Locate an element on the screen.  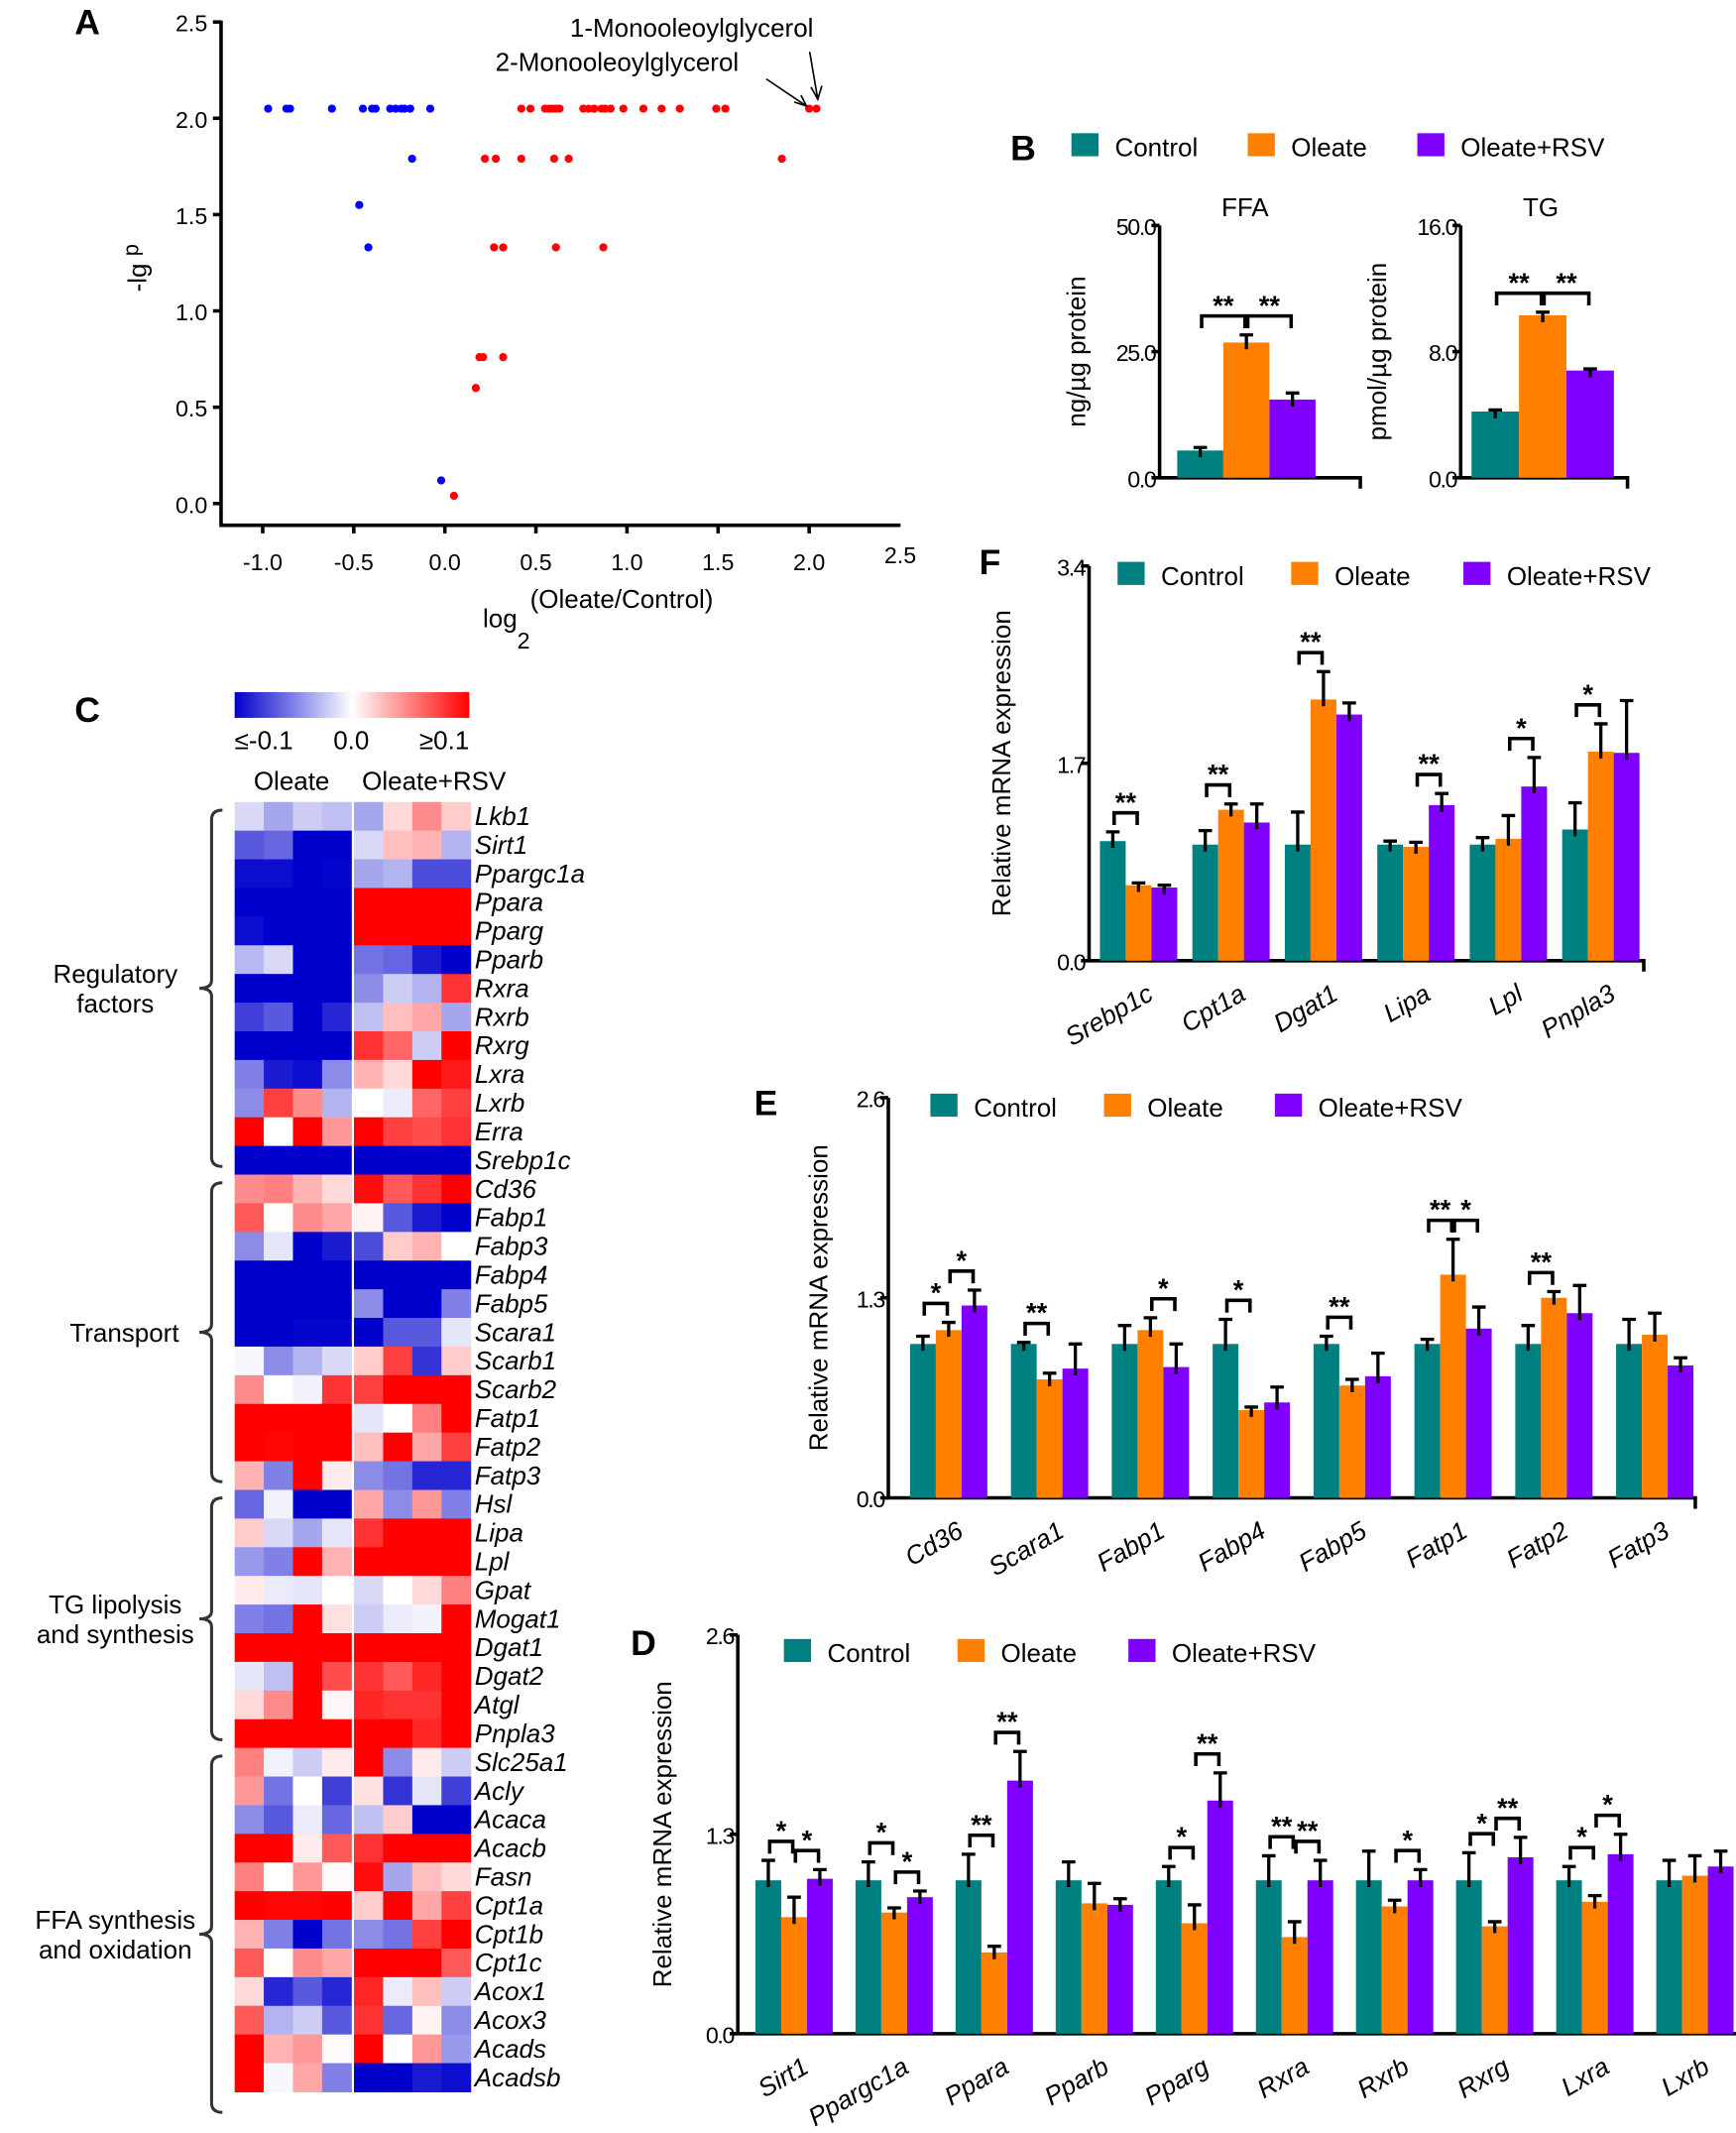
bar-oleate-rsv-lipa is located at coordinates (1442, 882).